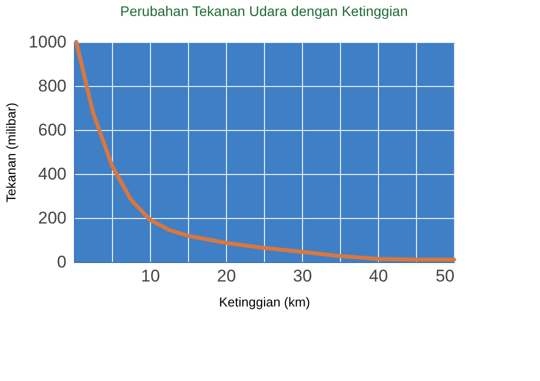 The width and height of the screenshot is (540, 381). Describe the element at coordinates (61, 262) in the screenshot. I see `y-tick-label: 0` at that location.